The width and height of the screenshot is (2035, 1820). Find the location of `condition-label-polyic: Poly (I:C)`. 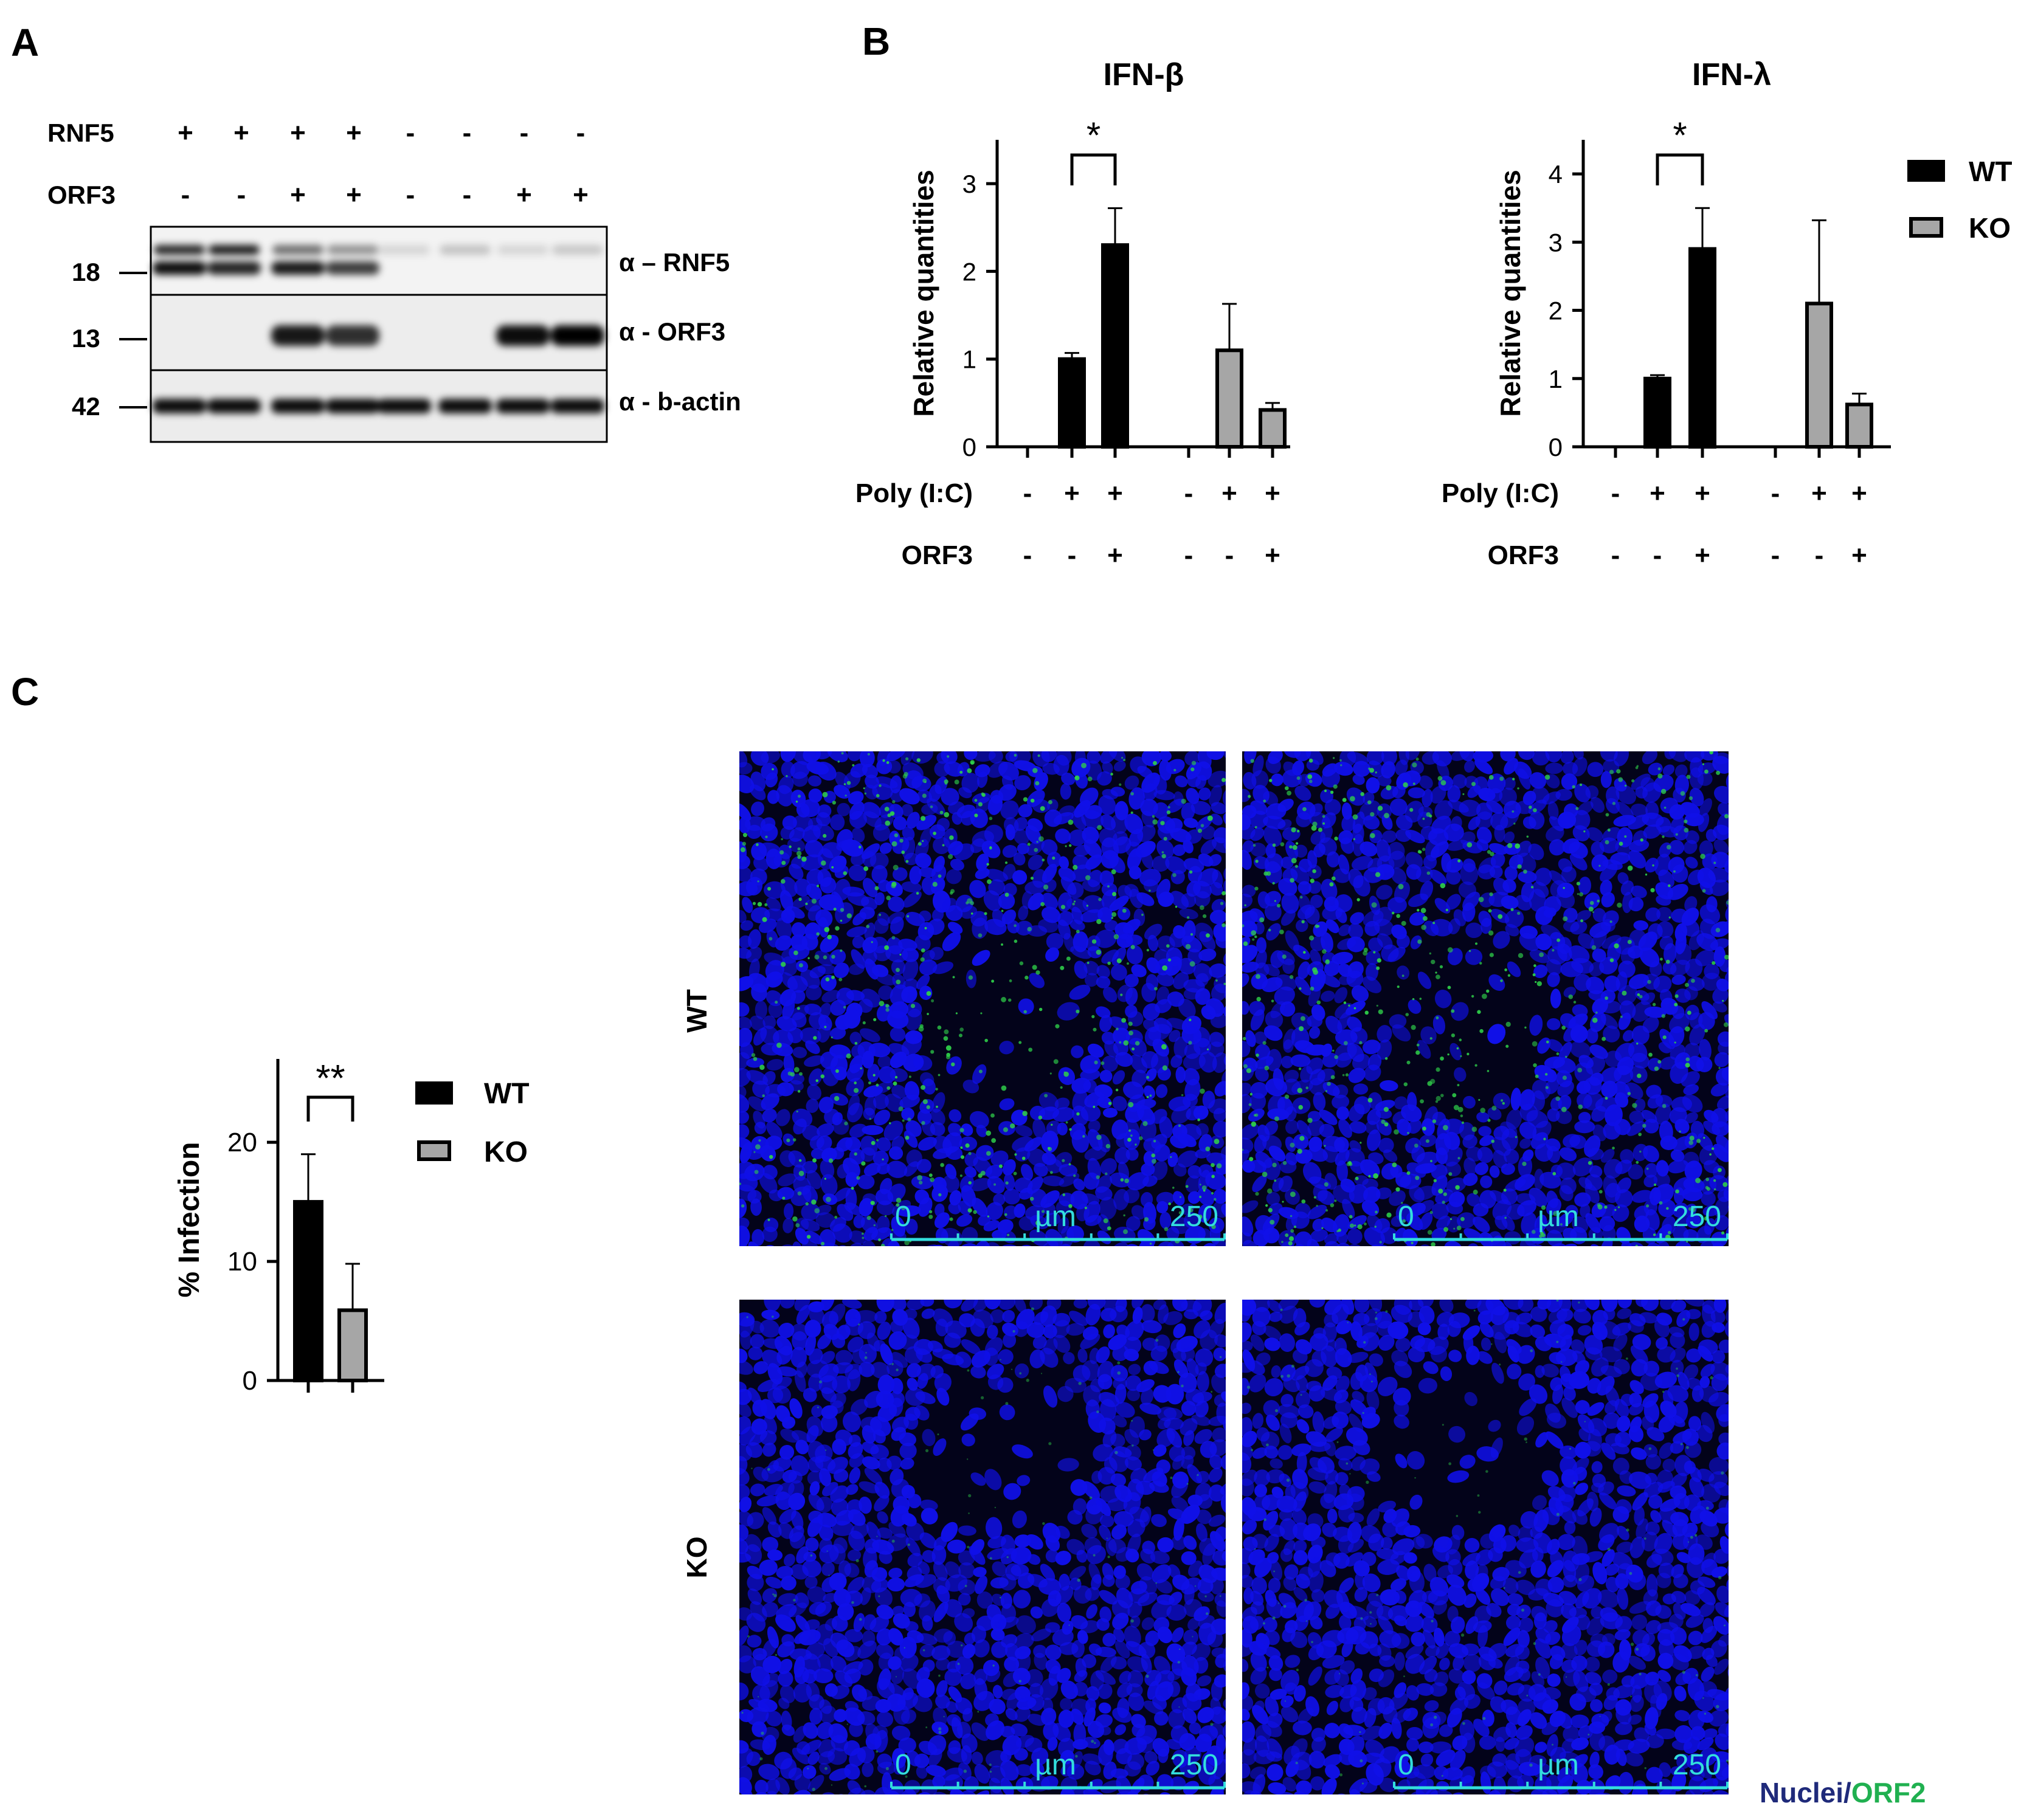

condition-label-polyic: Poly (I:C) is located at coordinates (914, 493).